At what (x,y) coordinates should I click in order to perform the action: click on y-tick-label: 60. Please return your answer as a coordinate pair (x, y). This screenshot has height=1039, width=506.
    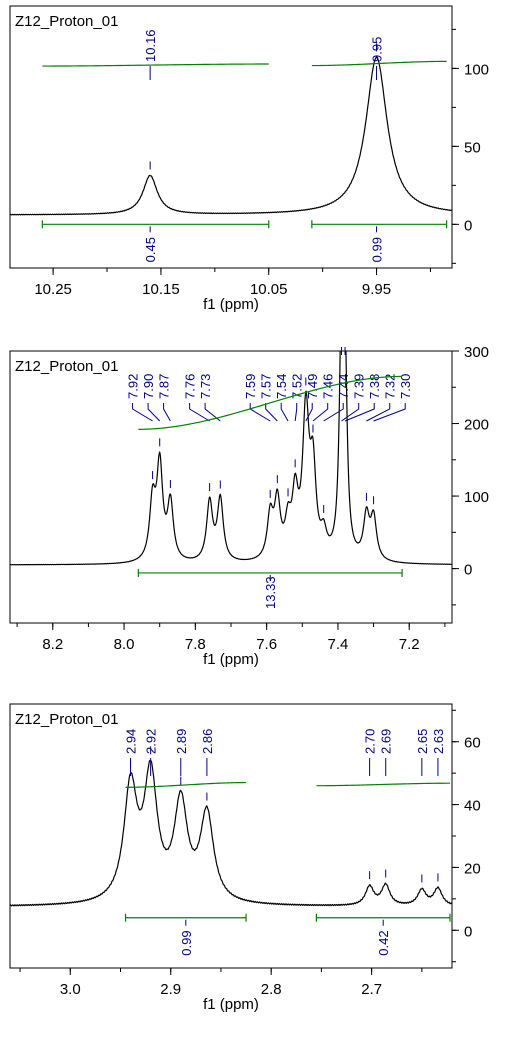
    Looking at the image, I should click on (472, 743).